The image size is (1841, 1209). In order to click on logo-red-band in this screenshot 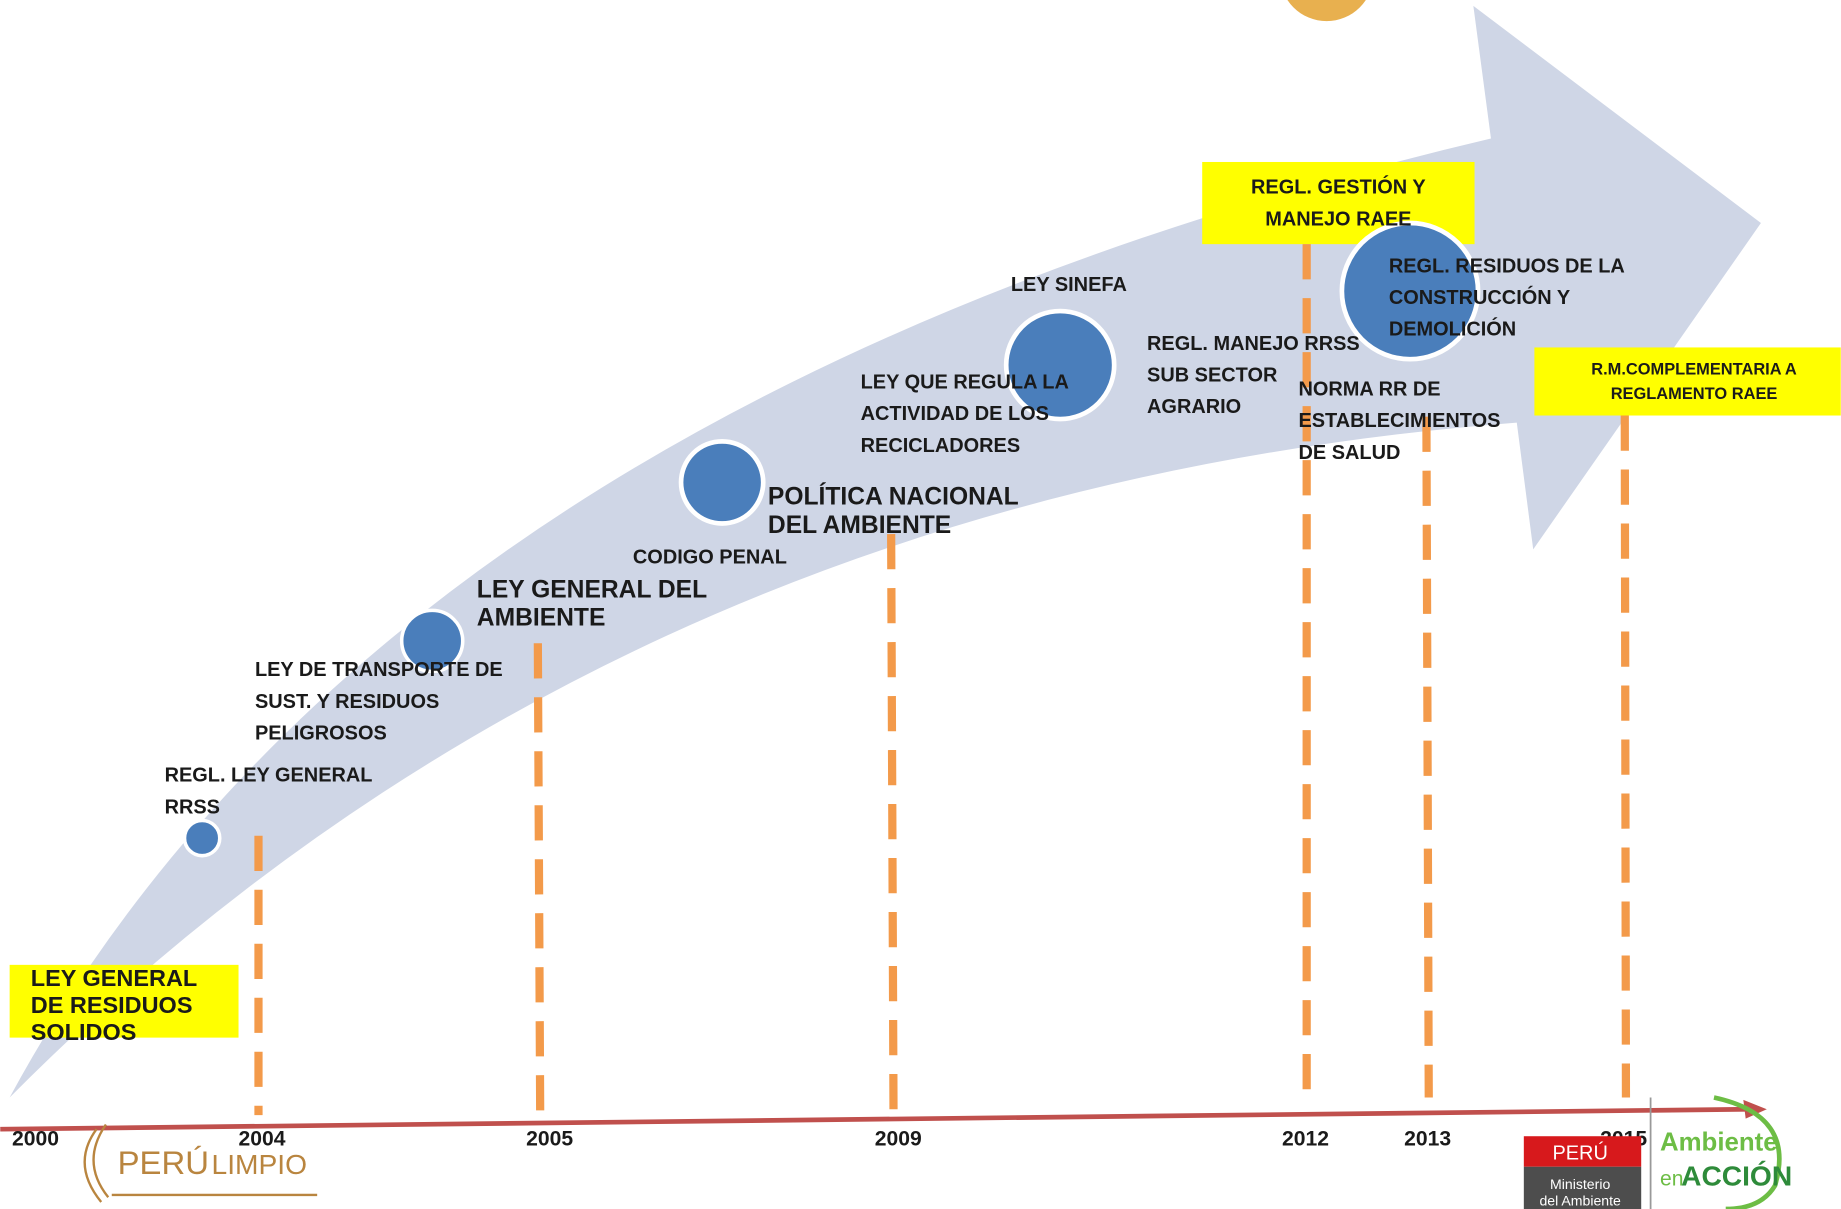, I will do `click(1582, 1151)`.